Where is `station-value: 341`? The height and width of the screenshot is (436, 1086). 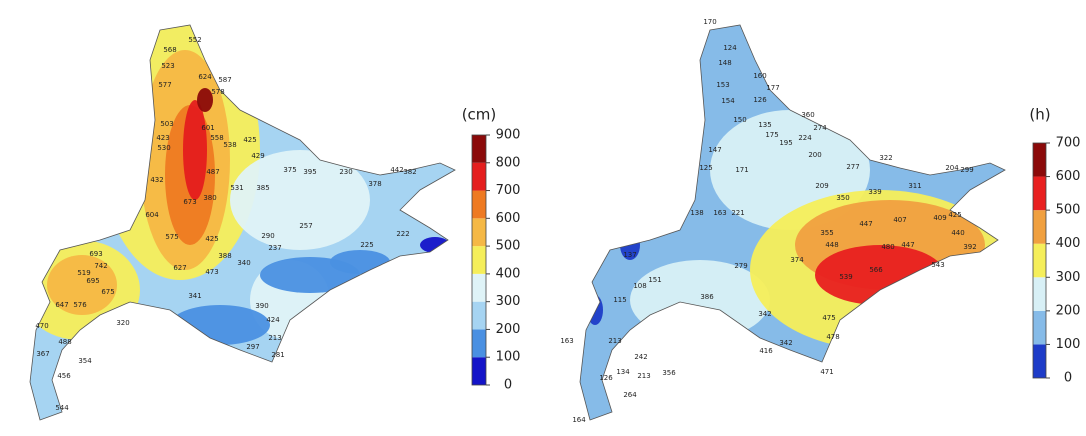
station-value: 341 is located at coordinates (194, 296).